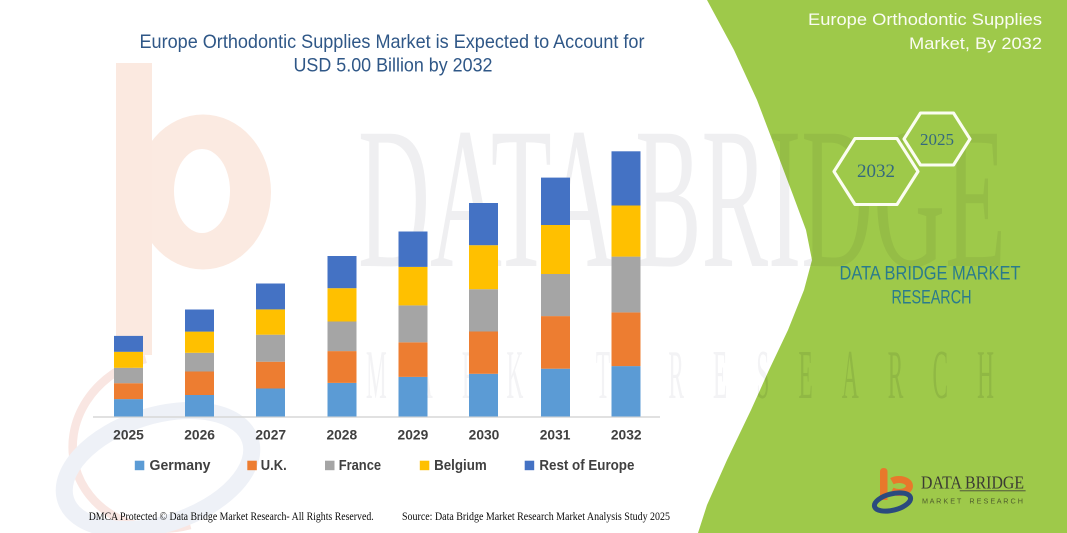 The width and height of the screenshot is (1067, 533). I want to click on svg-text: M A R K E T R E S E A R C H, so click(972, 502).